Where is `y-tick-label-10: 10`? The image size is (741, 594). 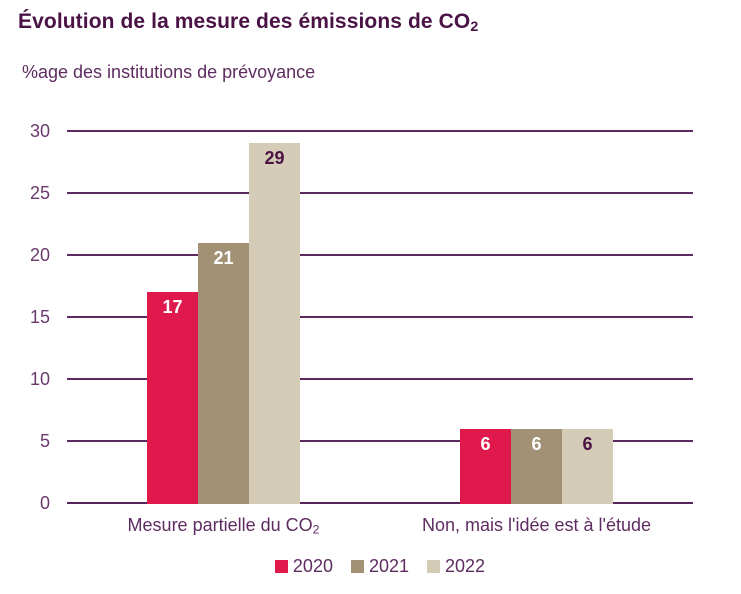
y-tick-label-10: 10 is located at coordinates (39, 379).